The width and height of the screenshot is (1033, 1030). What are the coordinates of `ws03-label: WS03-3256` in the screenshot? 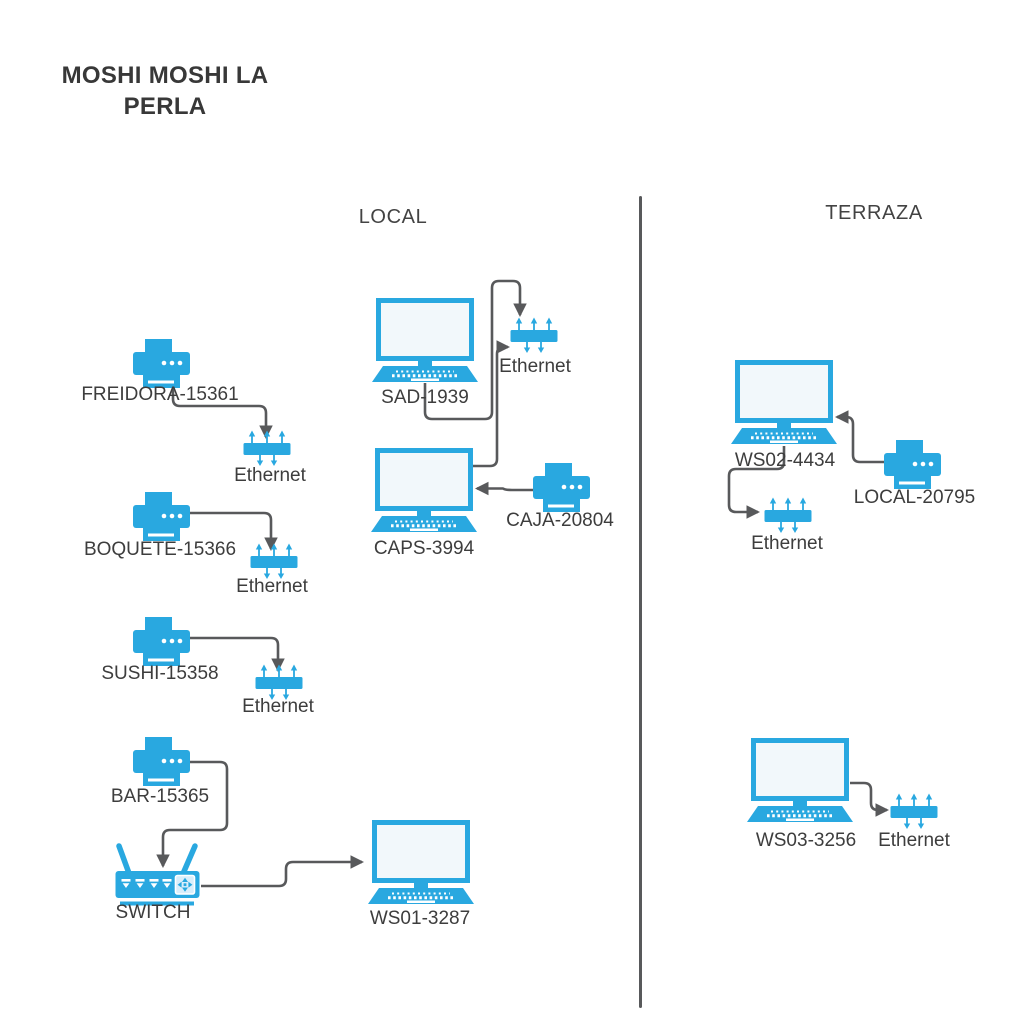 It's located at (806, 840).